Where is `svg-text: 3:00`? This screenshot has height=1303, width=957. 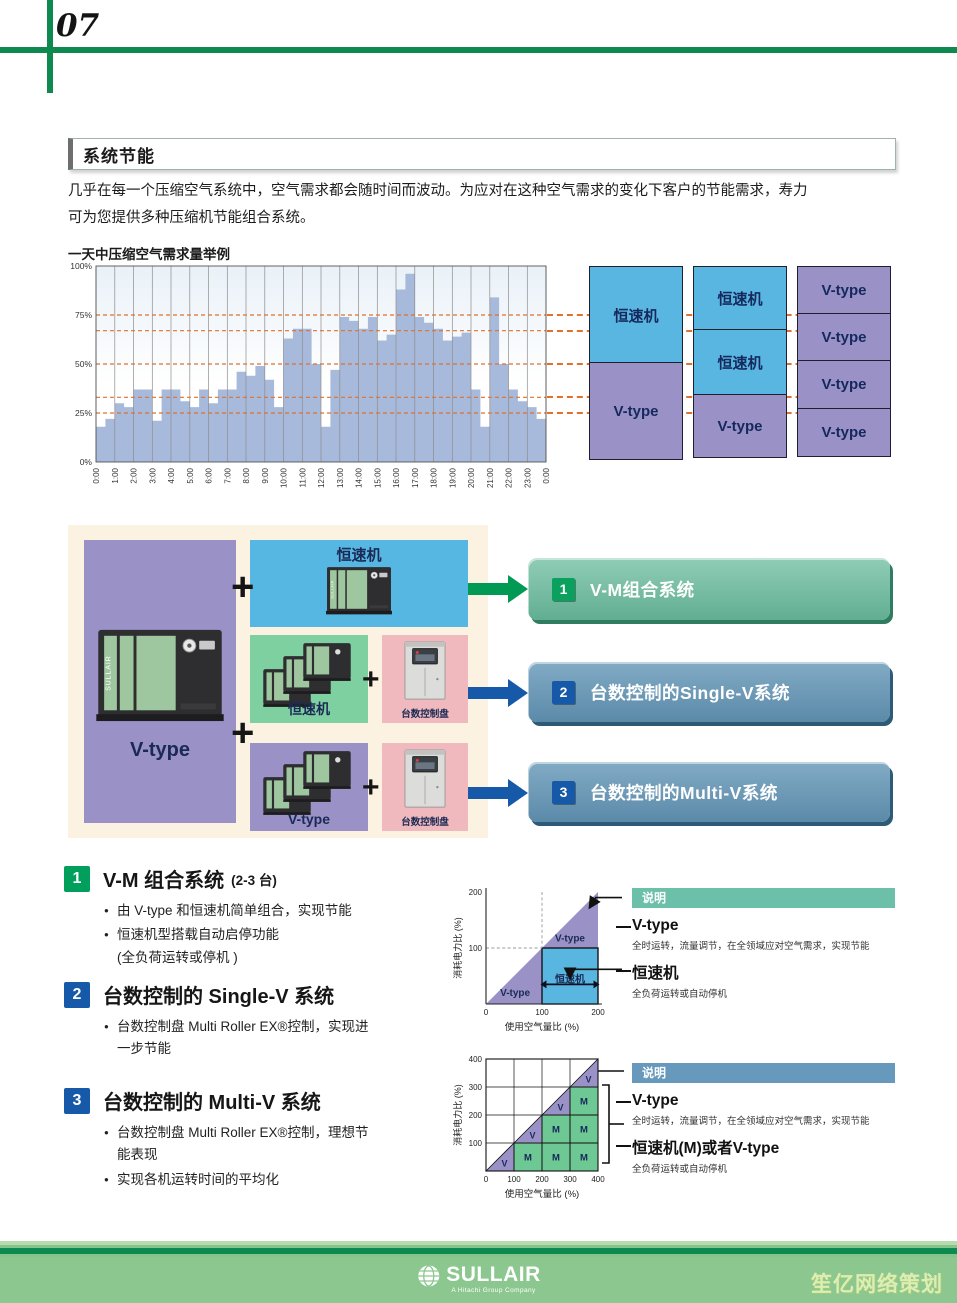
svg-text: 3:00 is located at coordinates (152, 475).